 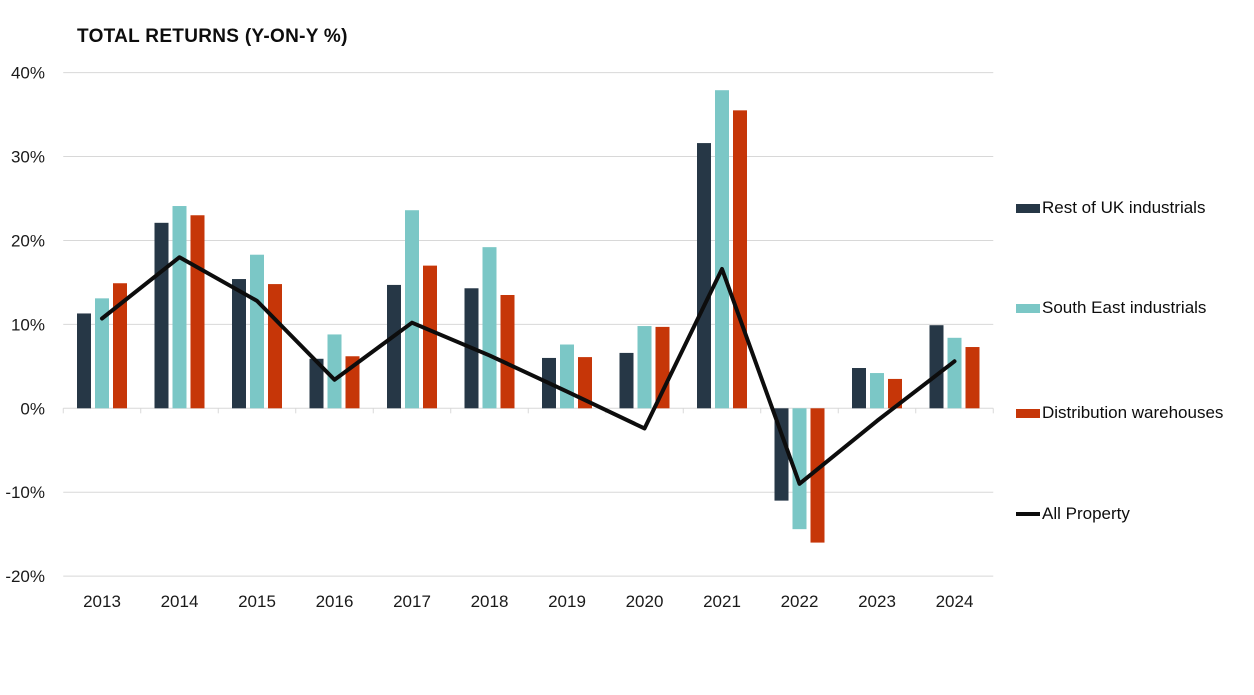 I want to click on legend-item-south-east-industrials: South East industrials, so click(x=1111, y=308).